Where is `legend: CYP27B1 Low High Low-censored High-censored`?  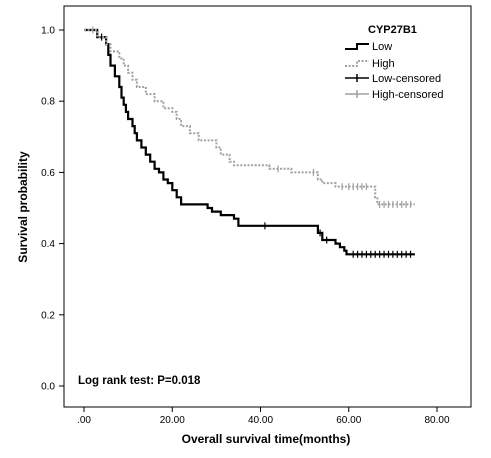 legend: CYP27B1 Low High Low-censored High-censored is located at coordinates (394, 62).